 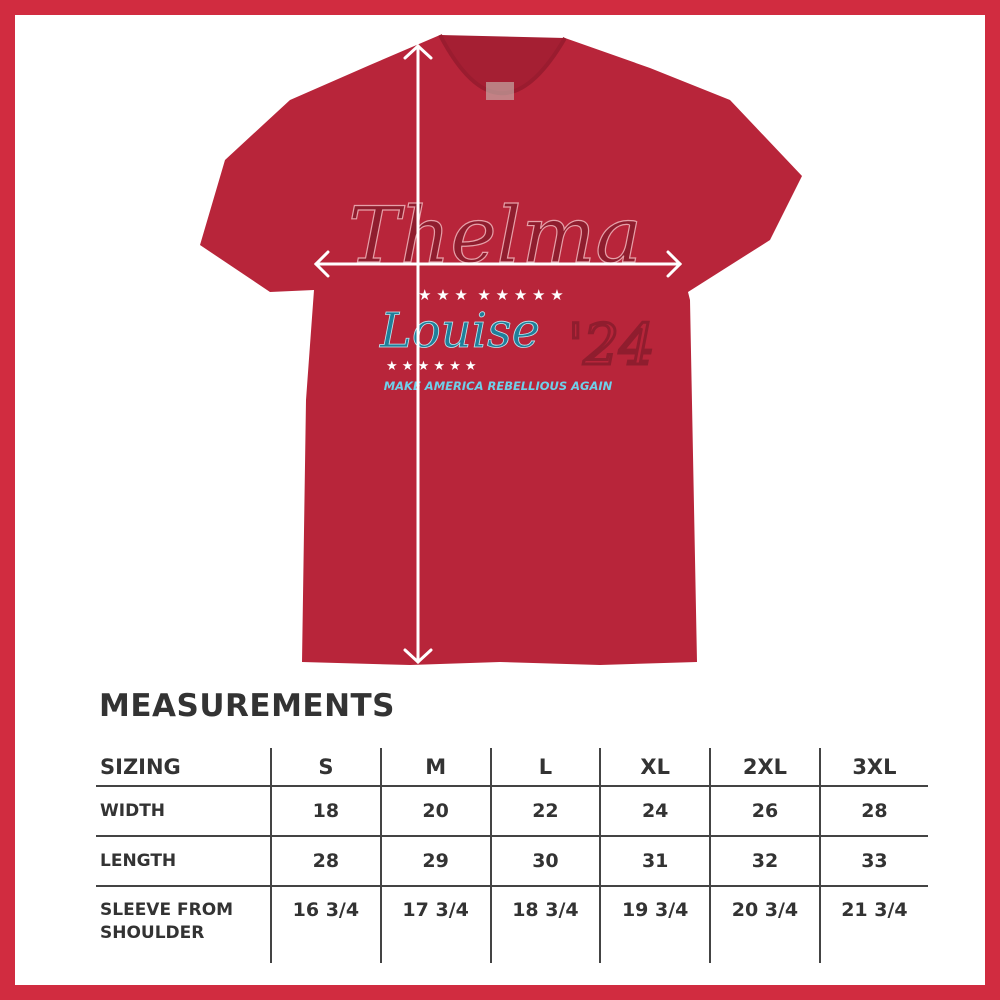 I want to click on length-arrow-icon, so click(x=418, y=354).